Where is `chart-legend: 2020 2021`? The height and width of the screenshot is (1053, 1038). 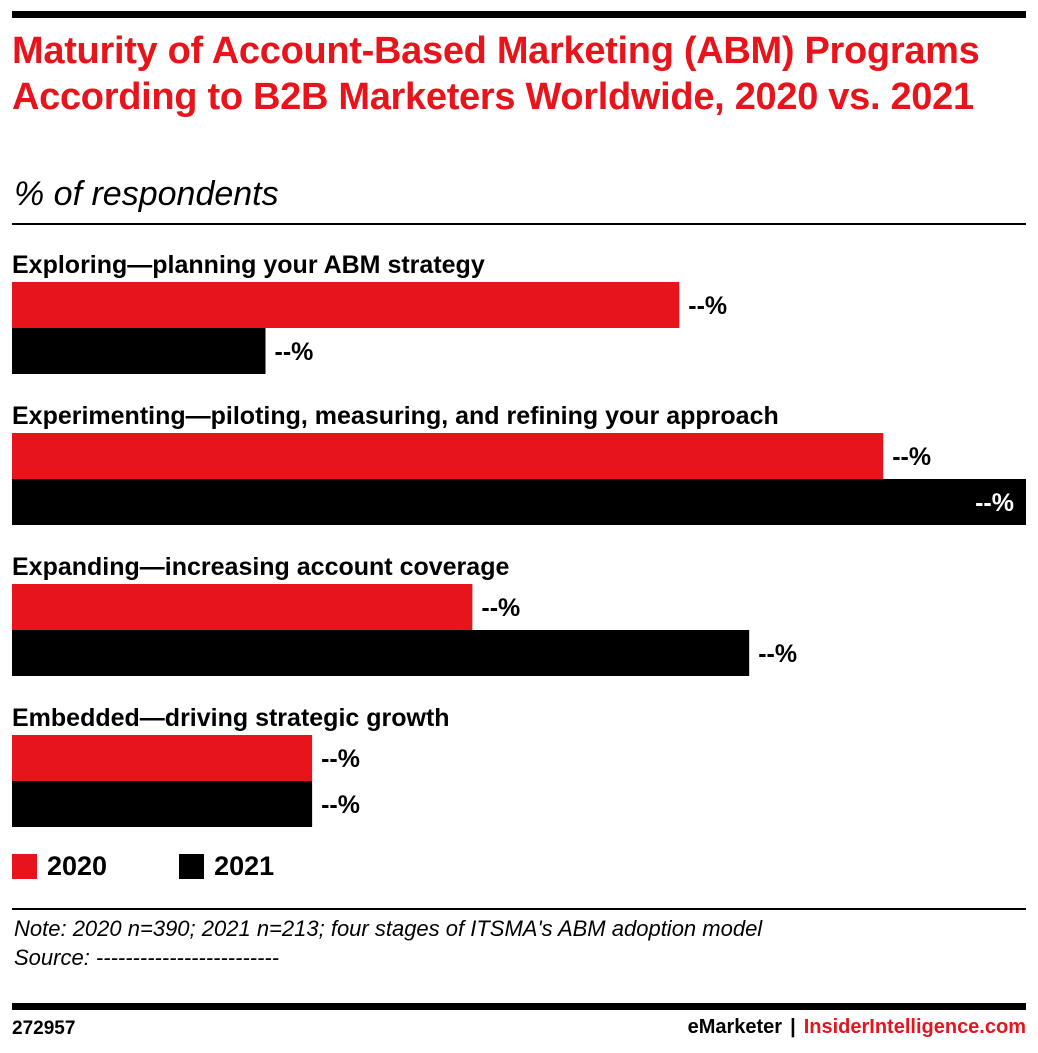 chart-legend: 2020 2021 is located at coordinates (179, 866).